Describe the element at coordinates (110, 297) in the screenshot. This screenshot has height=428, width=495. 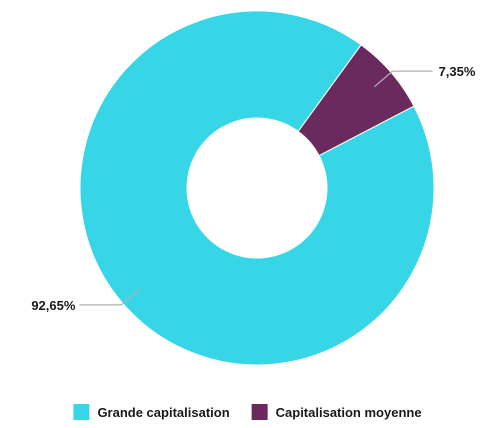
I see `leader-grande-capitalisation` at that location.